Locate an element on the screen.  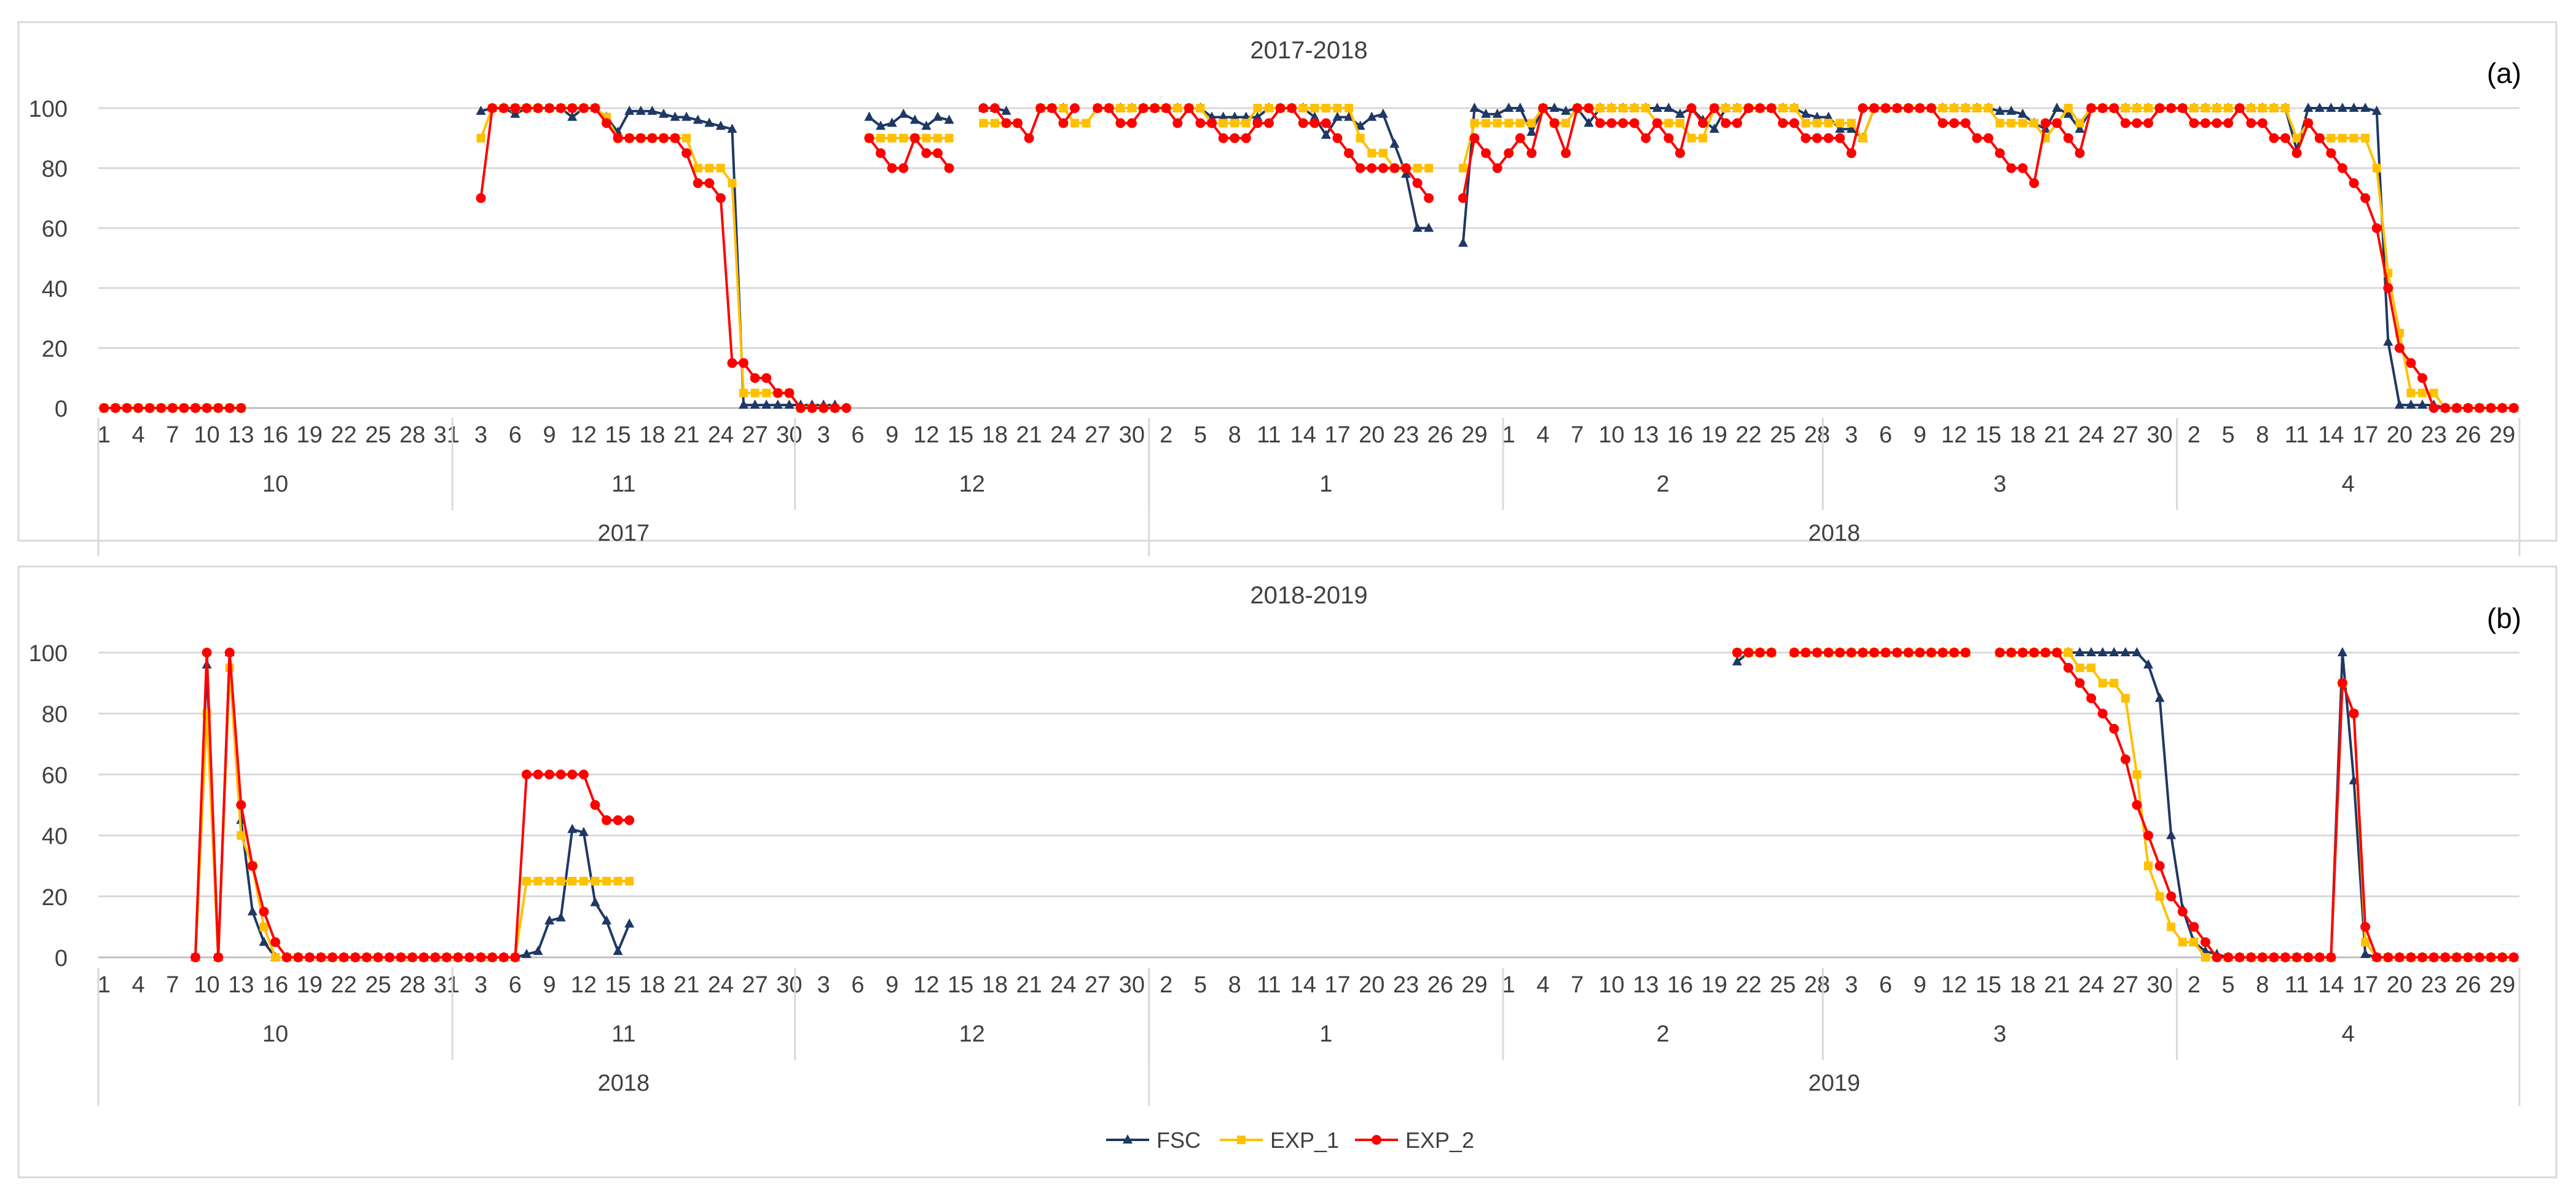
y-tick-label: 80 is located at coordinates (55, 169).